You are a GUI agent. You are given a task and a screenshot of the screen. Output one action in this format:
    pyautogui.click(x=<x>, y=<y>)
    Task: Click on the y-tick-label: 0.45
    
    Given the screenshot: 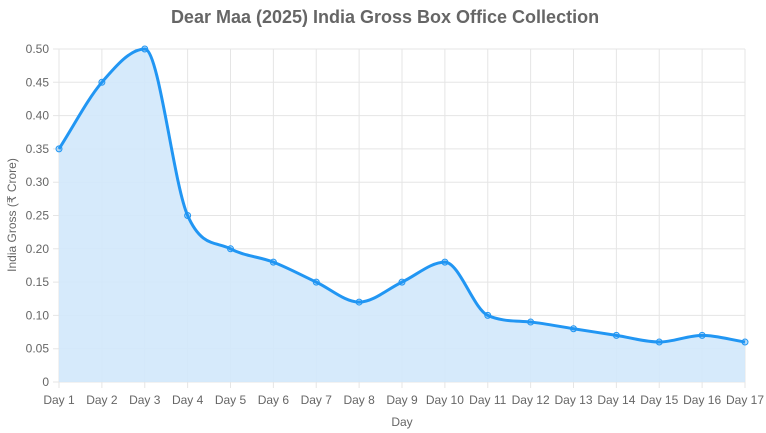 What is the action you would take?
    pyautogui.click(x=38, y=82)
    